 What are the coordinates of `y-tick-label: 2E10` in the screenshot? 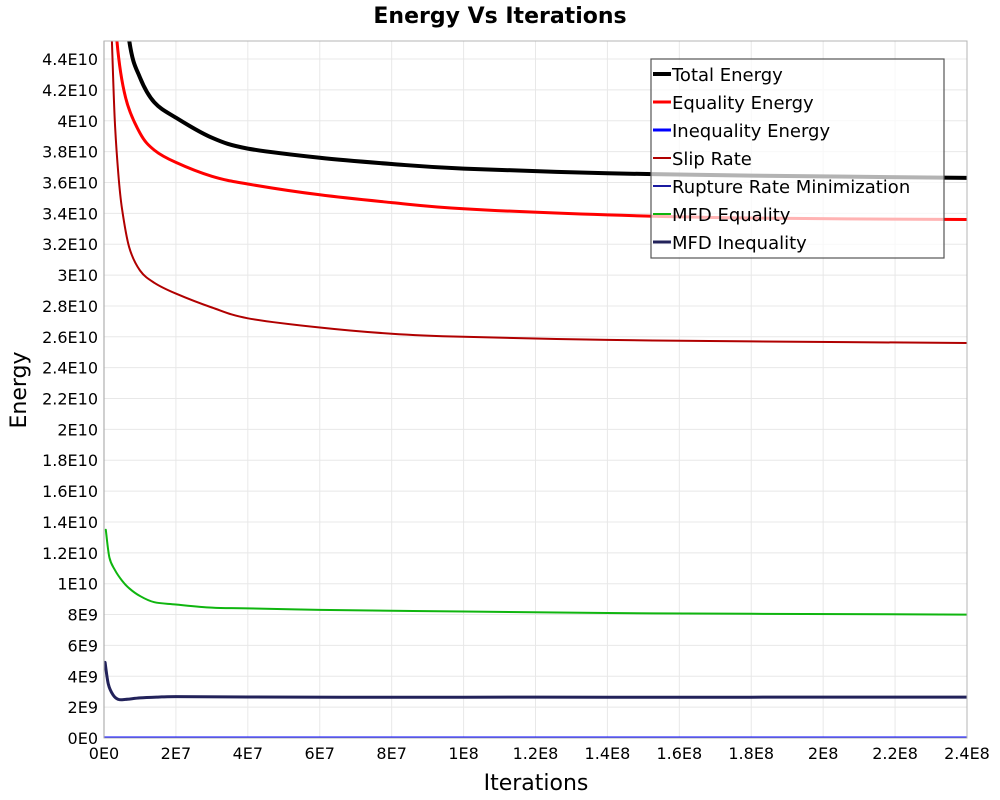 It's located at (77, 429).